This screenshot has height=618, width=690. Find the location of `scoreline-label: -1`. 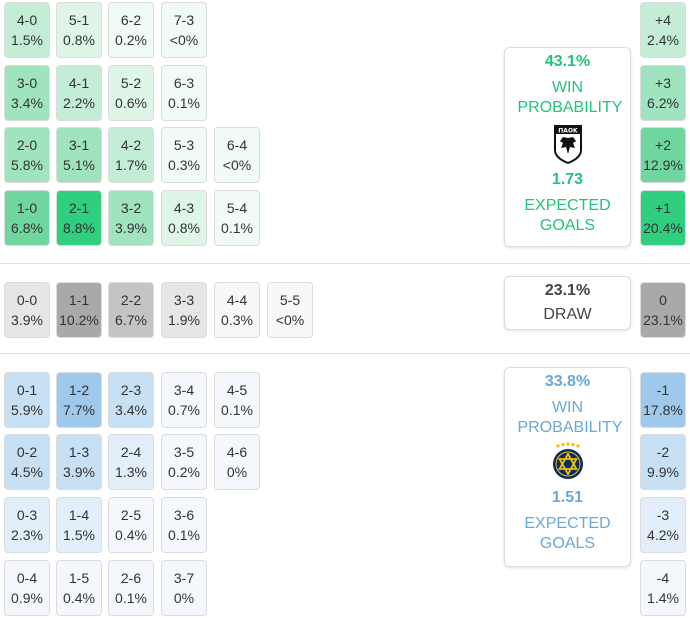

scoreline-label: -1 is located at coordinates (663, 390).